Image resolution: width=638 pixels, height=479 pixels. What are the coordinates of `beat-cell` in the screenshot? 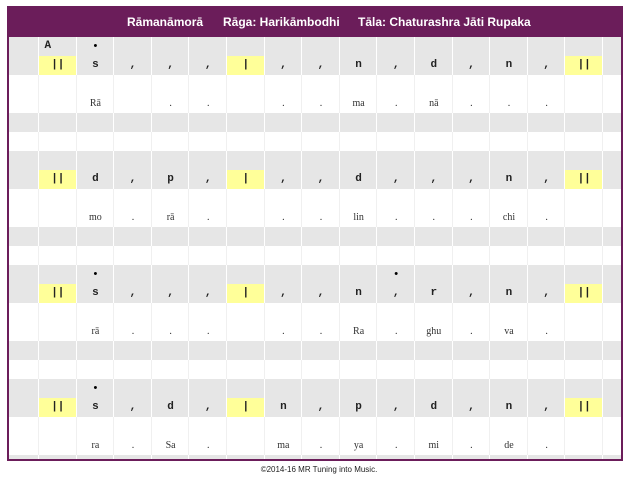 It's located at (246, 179).